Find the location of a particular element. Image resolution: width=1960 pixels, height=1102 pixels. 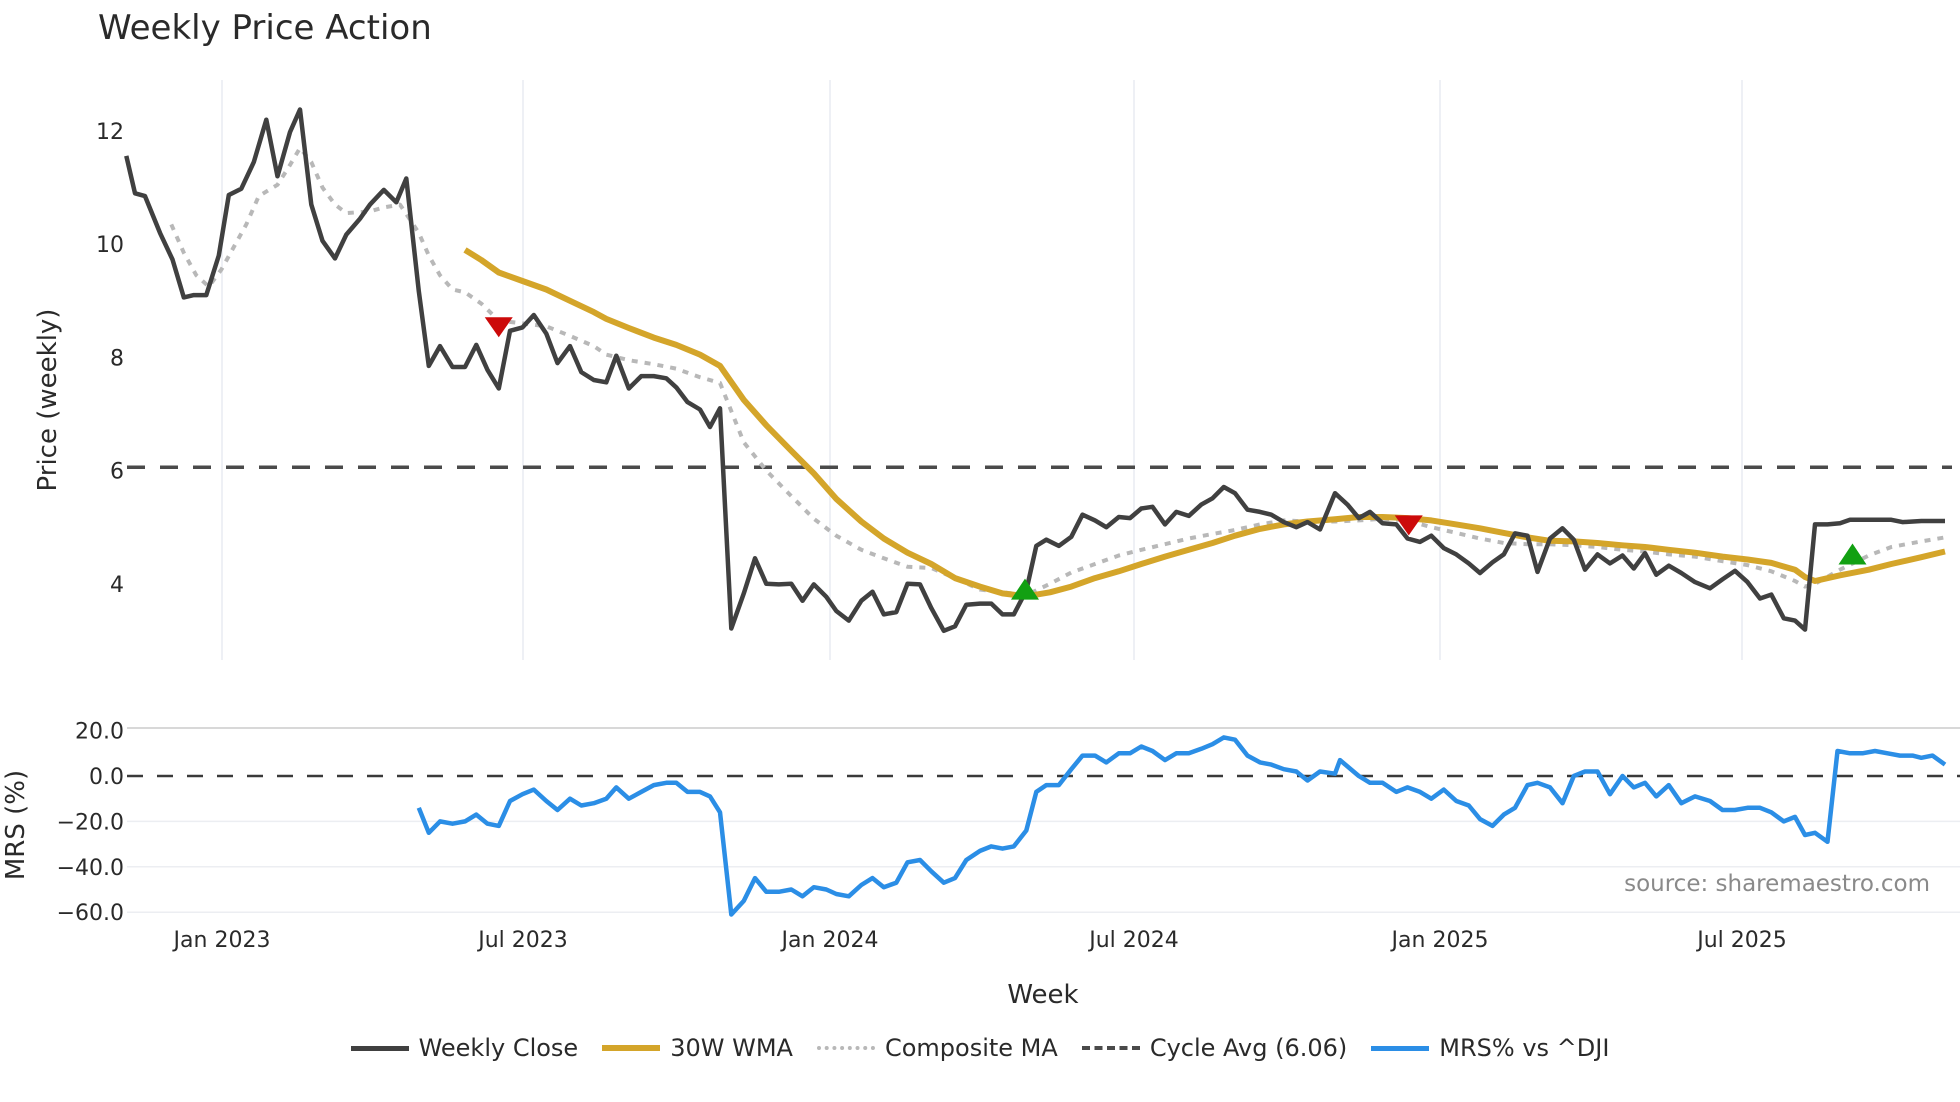

price-y-tick-label: 8 is located at coordinates (117, 358).